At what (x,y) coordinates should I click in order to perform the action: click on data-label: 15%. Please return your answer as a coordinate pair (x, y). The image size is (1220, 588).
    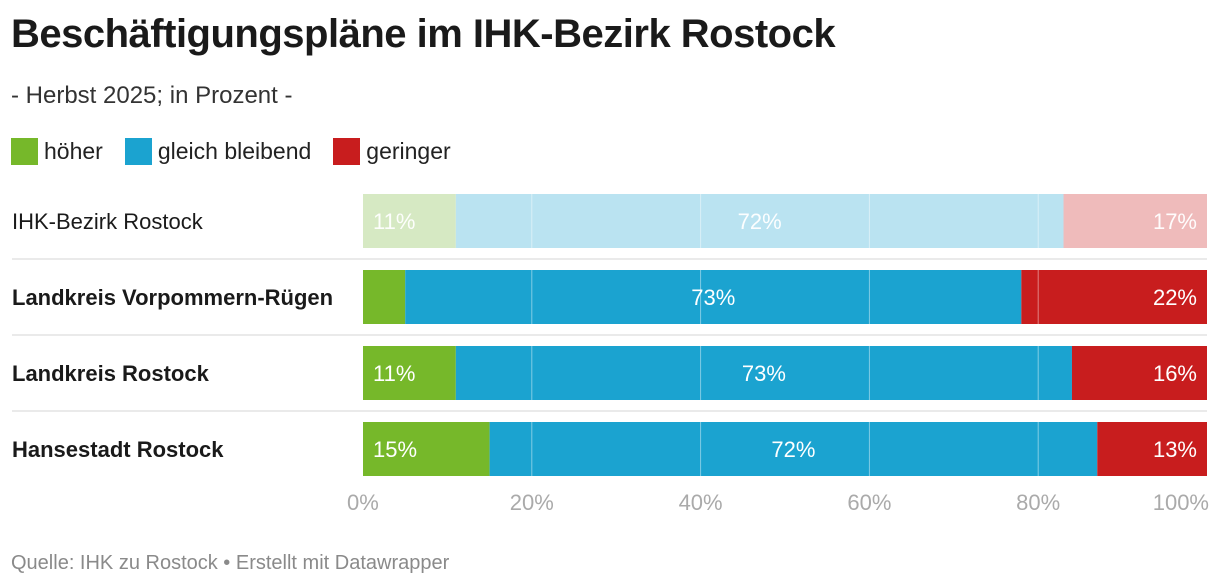
    Looking at the image, I should click on (395, 449).